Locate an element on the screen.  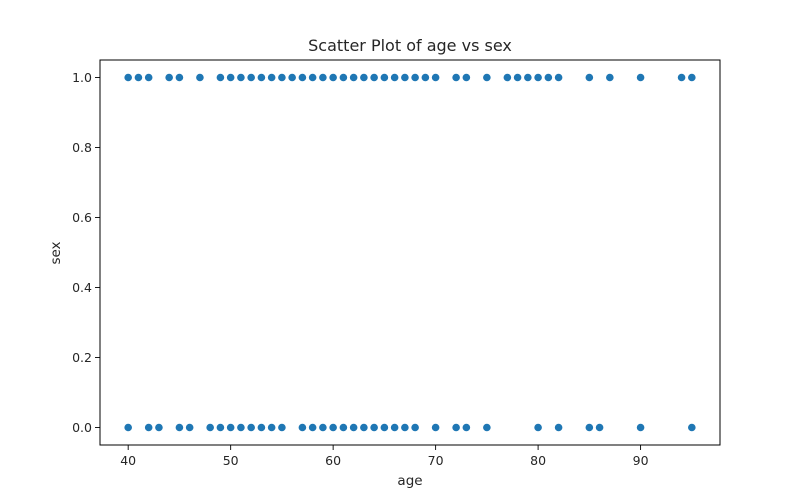
x-tick-label: 40 is located at coordinates (128, 460).